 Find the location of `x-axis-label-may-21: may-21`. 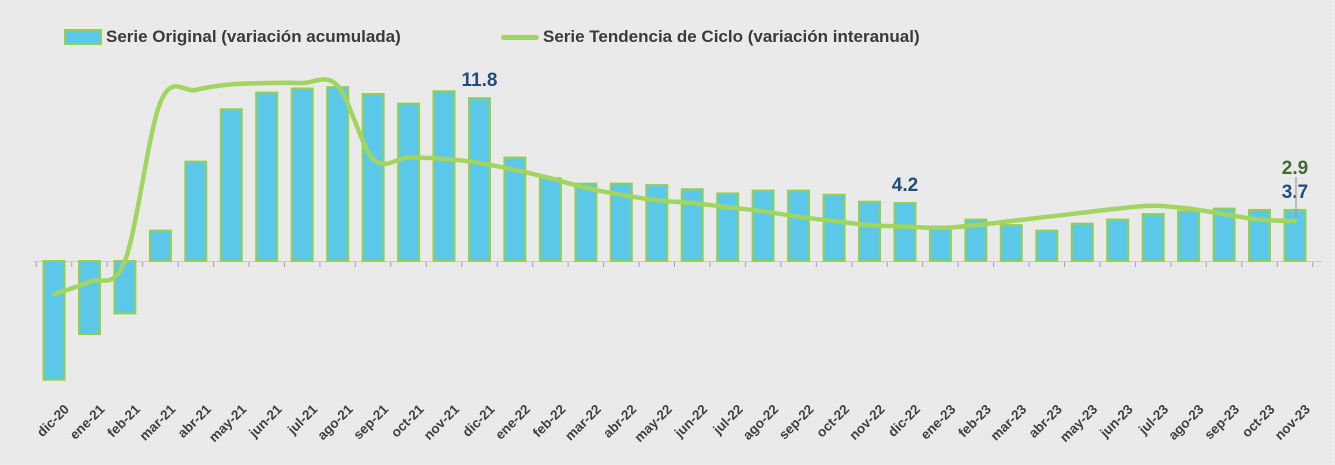

x-axis-label-may-21: may-21 is located at coordinates (228, 423).